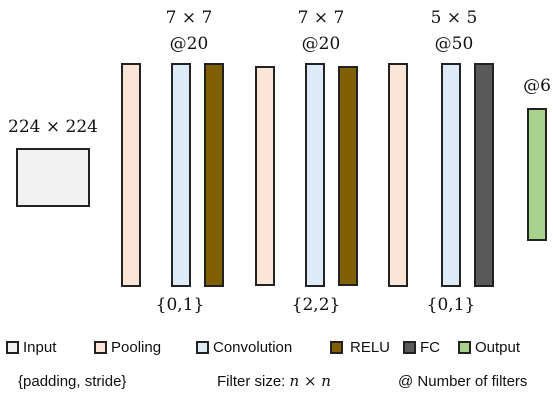 This screenshot has height=397, width=553. I want to click on legend-label-convolution: Convolution, so click(253, 347).